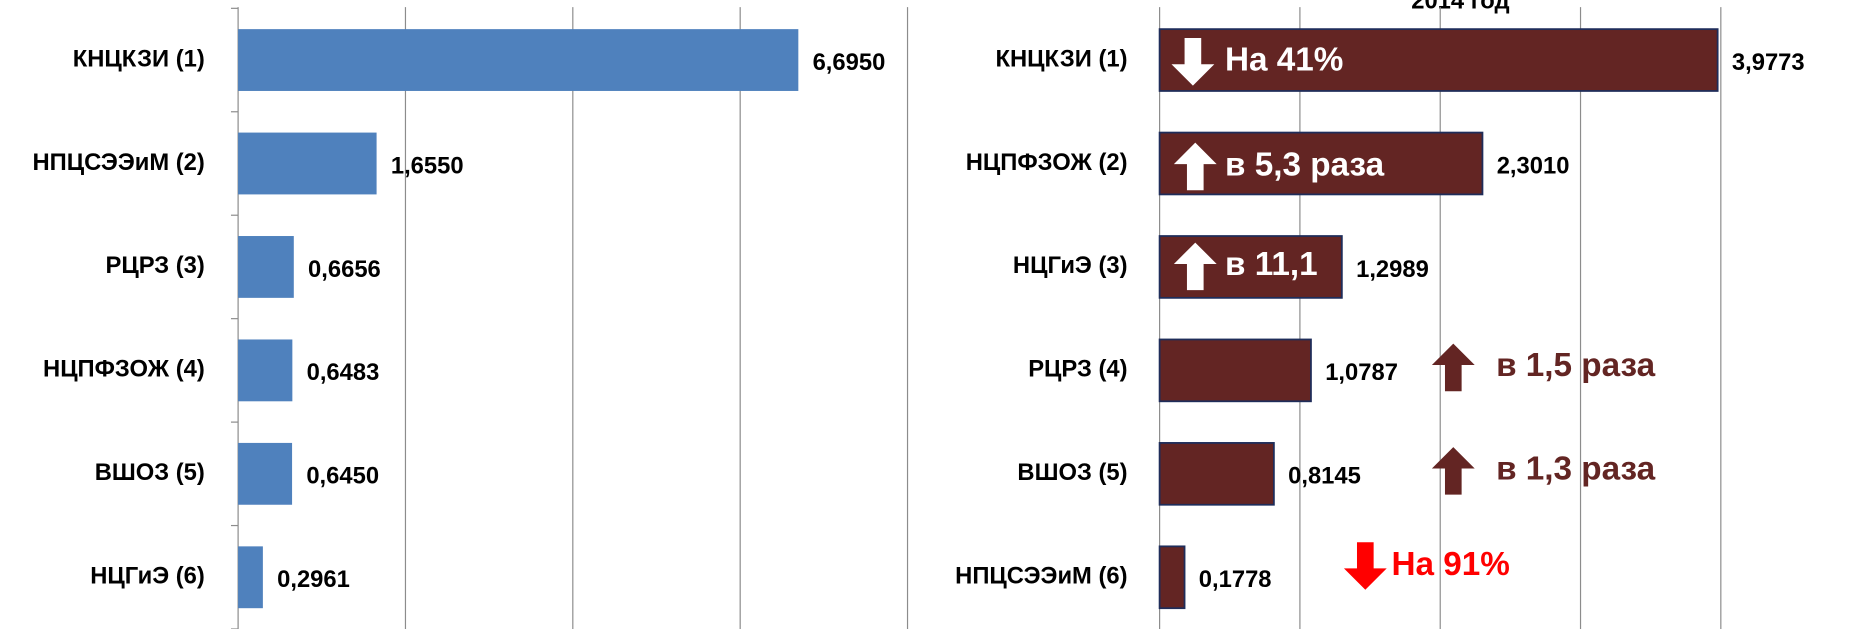 The width and height of the screenshot is (1865, 629). What do you see at coordinates (1576, 365) in the screenshot?
I see `annotation: в 1,5 раза` at bounding box center [1576, 365].